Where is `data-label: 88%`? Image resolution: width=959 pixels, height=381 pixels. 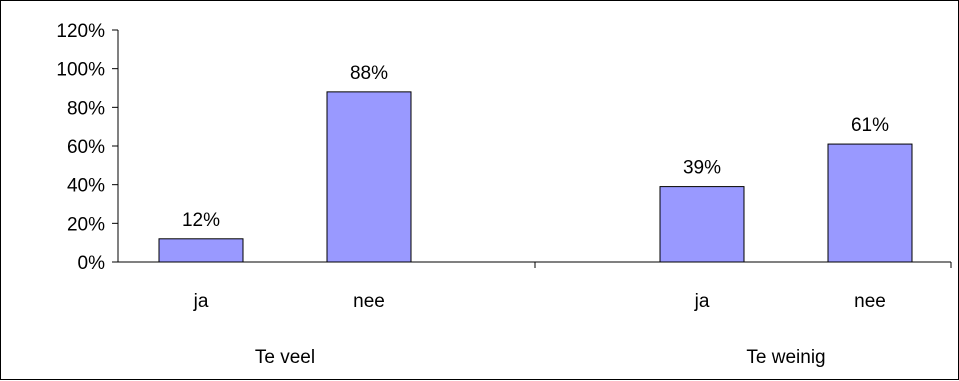 data-label: 88% is located at coordinates (369, 73).